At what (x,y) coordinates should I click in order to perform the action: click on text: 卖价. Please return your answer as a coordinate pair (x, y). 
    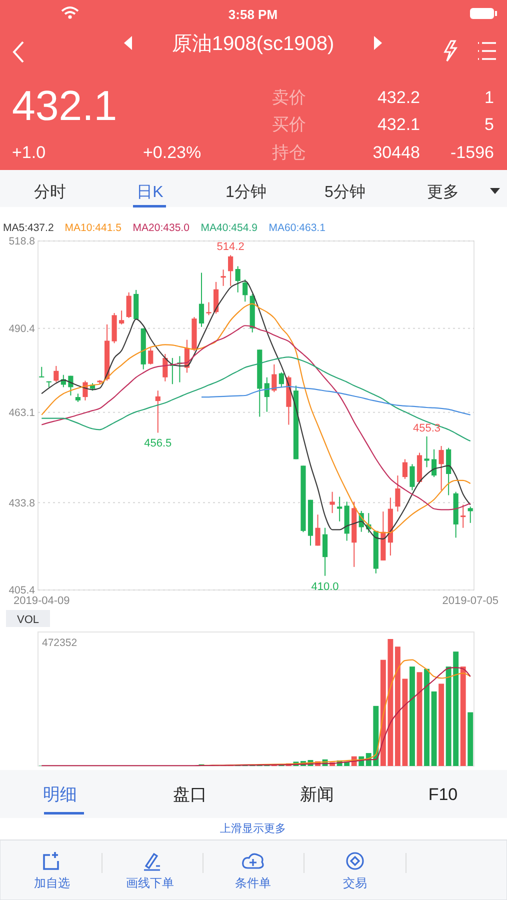
    Looking at the image, I should click on (289, 97).